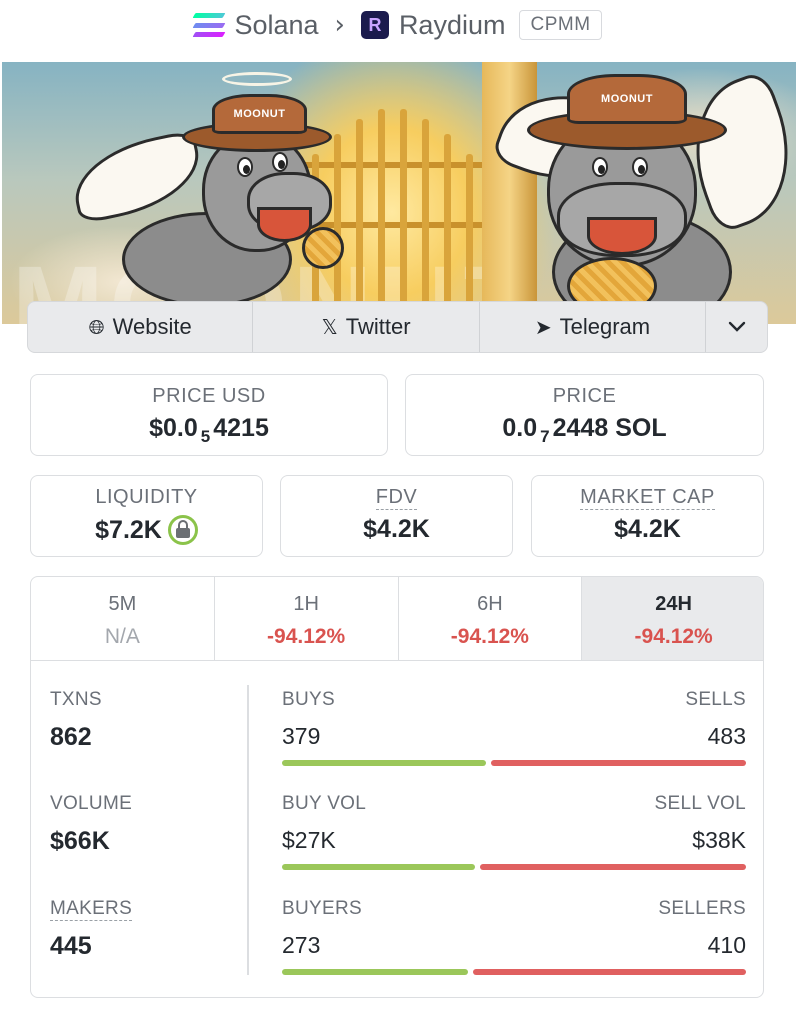  I want to click on txns-label: TXNS, so click(76, 699).